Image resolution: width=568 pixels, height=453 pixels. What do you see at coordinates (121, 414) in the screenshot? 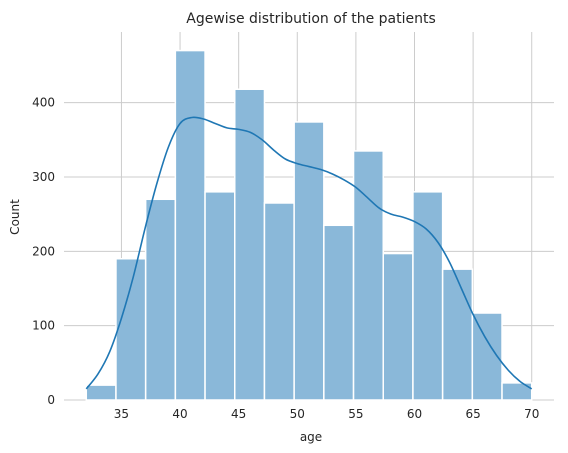
I see `x-tick-label-35: 35` at bounding box center [121, 414].